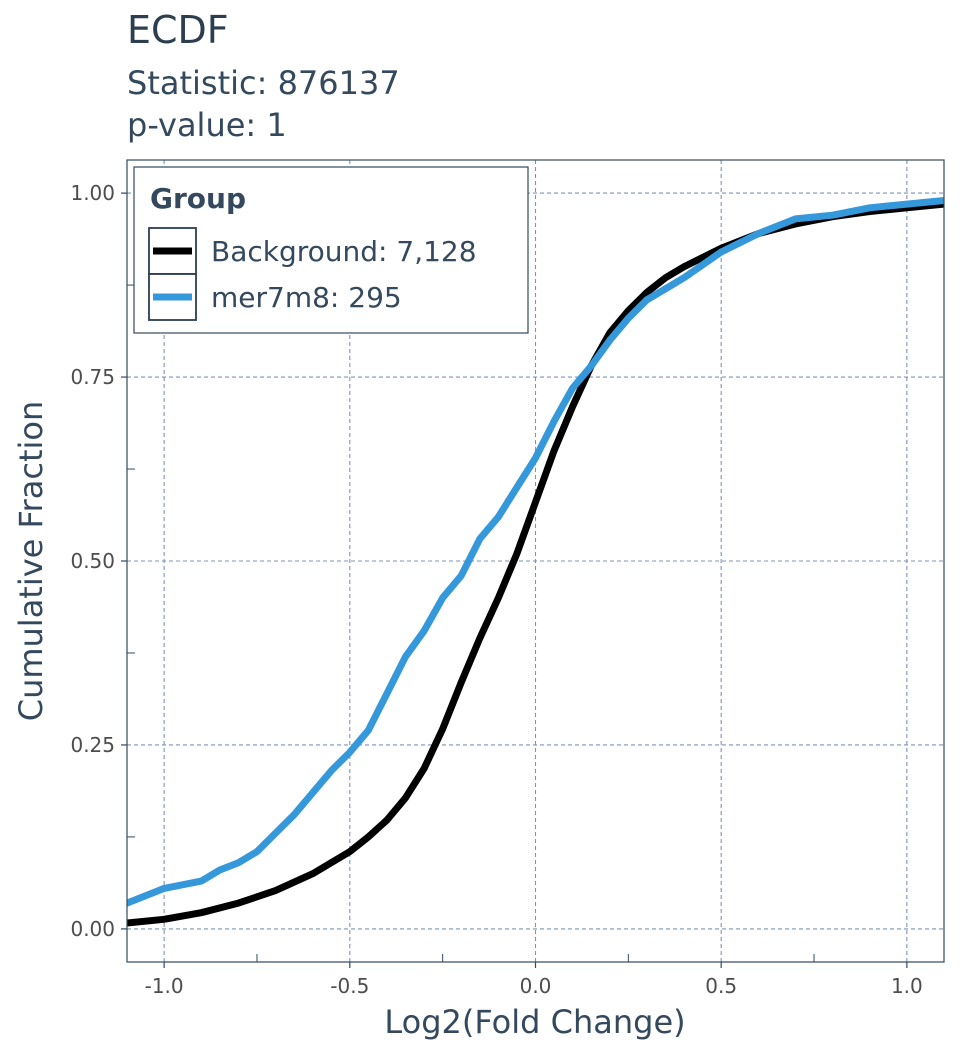 This screenshot has width=960, height=1056. Describe the element at coordinates (306, 297) in the screenshot. I see `legend-label-mer7m8: mer7m8: 295` at that location.